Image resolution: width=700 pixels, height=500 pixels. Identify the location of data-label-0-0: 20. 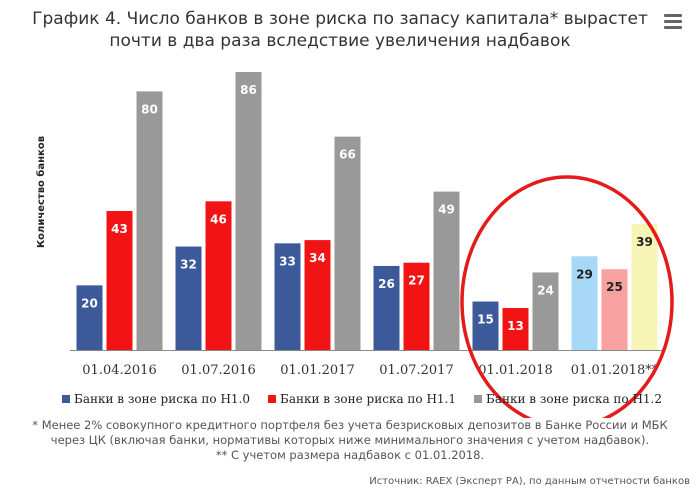
(89, 303).